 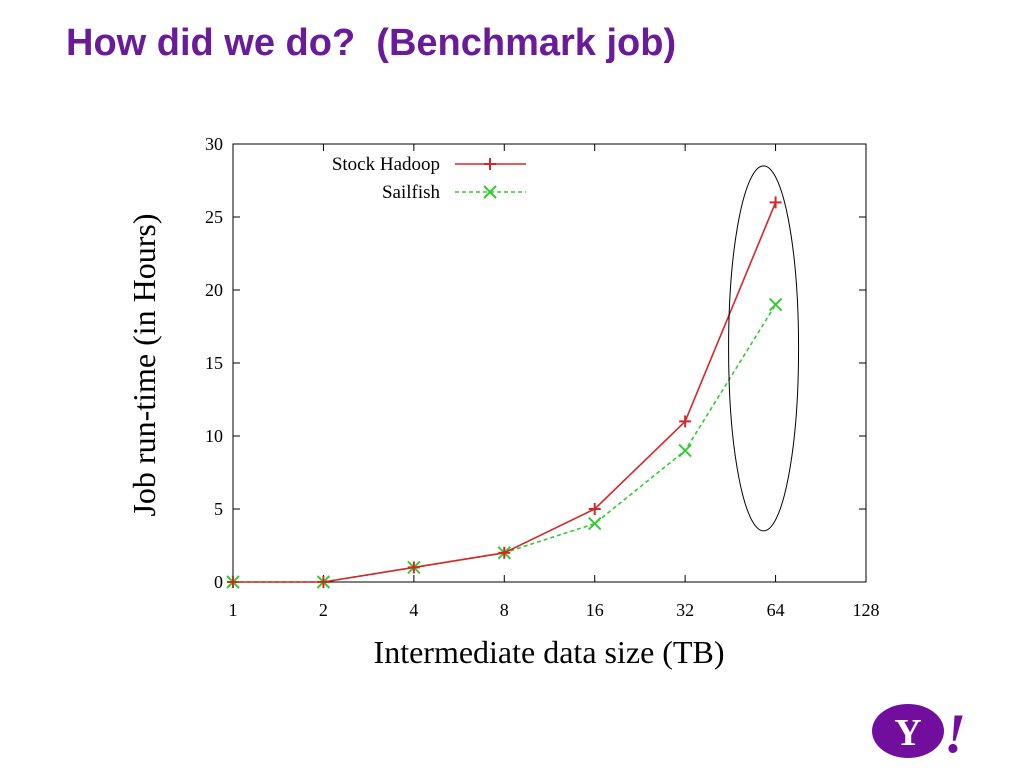 What do you see at coordinates (218, 509) in the screenshot?
I see `y-tick-label: 5` at bounding box center [218, 509].